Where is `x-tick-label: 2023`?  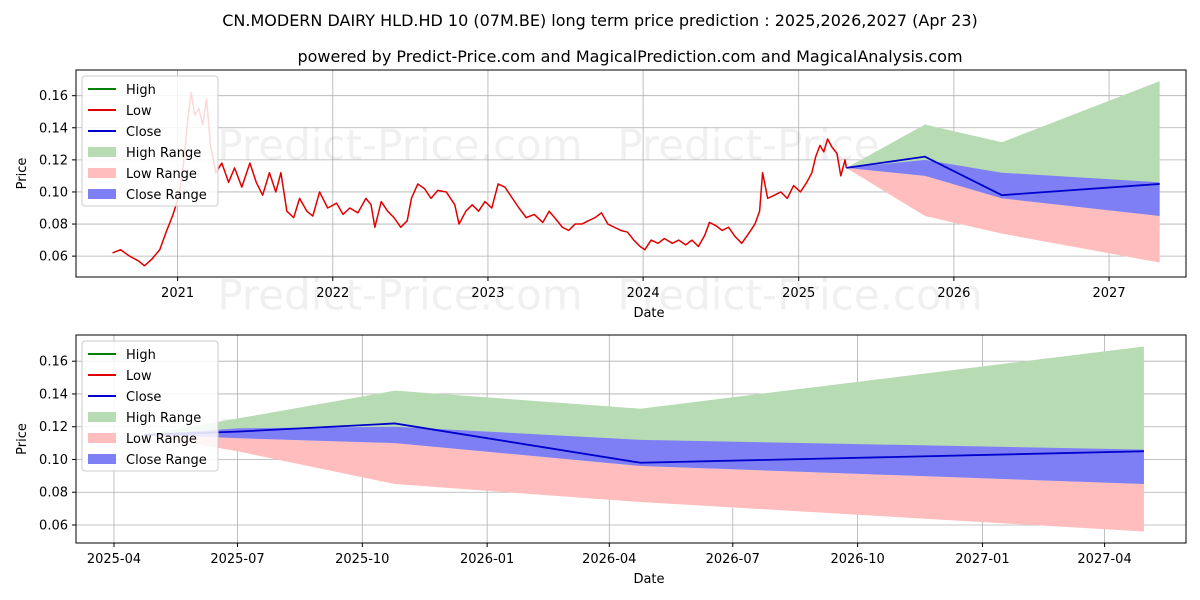
x-tick-label: 2023 is located at coordinates (487, 293).